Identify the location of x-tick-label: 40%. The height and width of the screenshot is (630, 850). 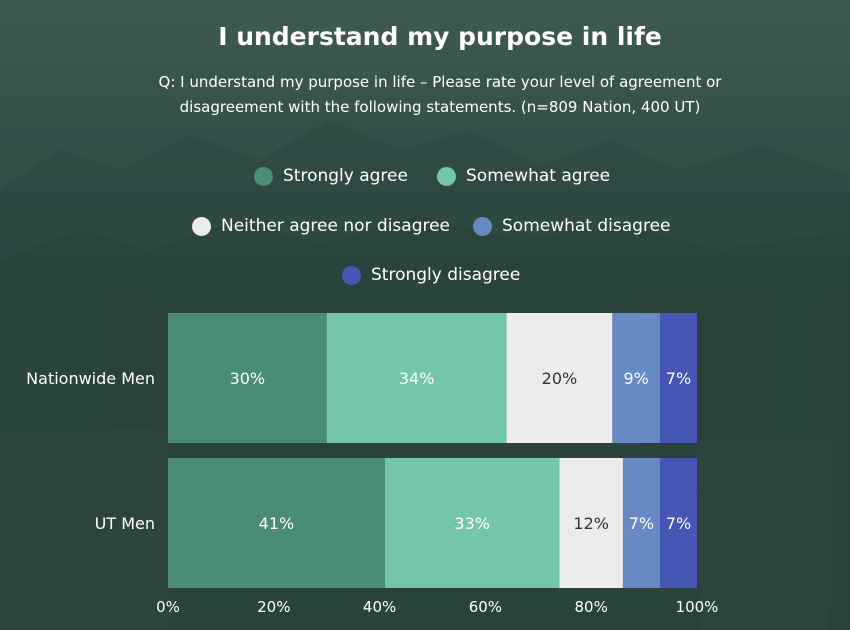
(379, 607).